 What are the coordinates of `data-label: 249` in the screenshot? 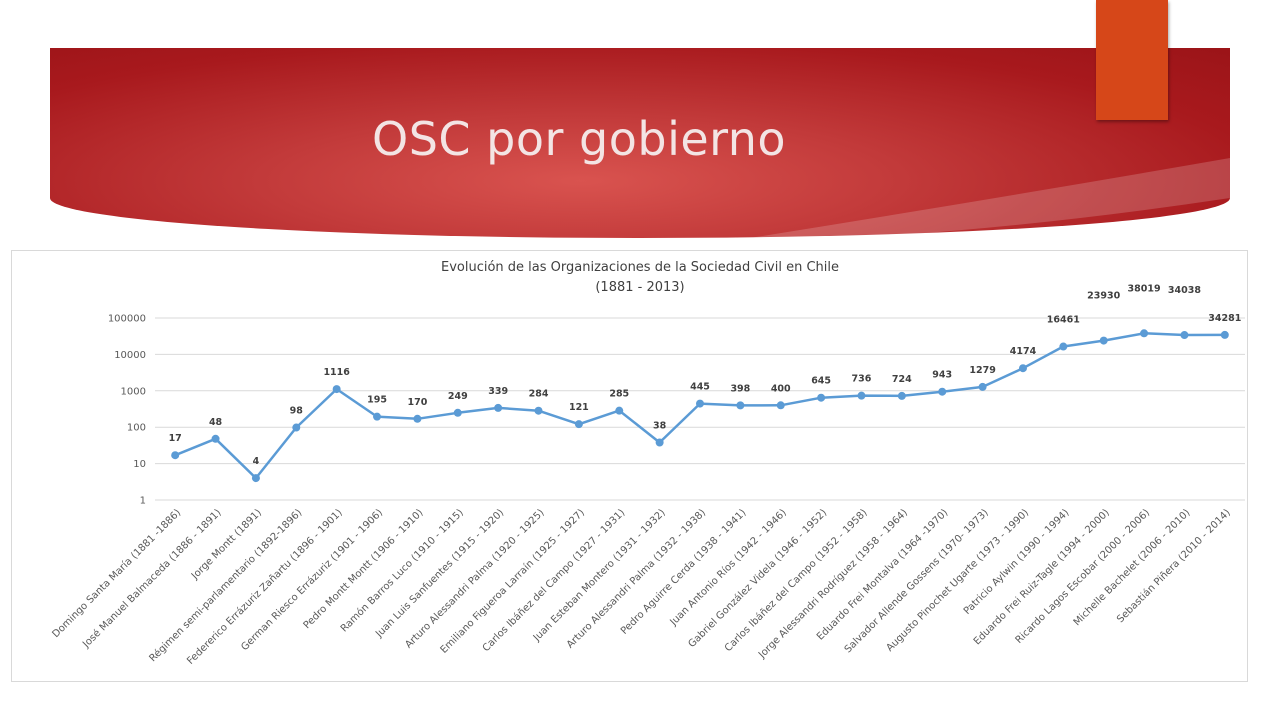 It's located at (458, 396).